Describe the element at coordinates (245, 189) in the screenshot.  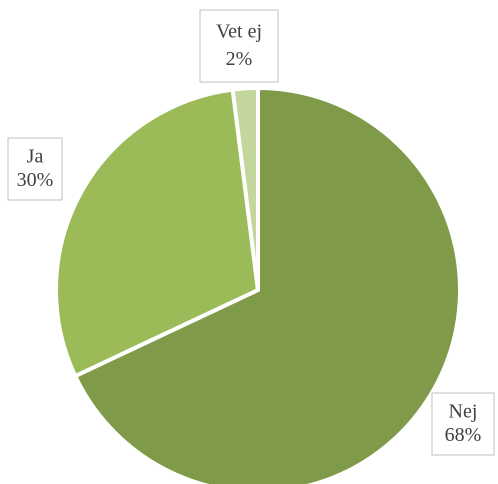
I see `pie-slice` at that location.